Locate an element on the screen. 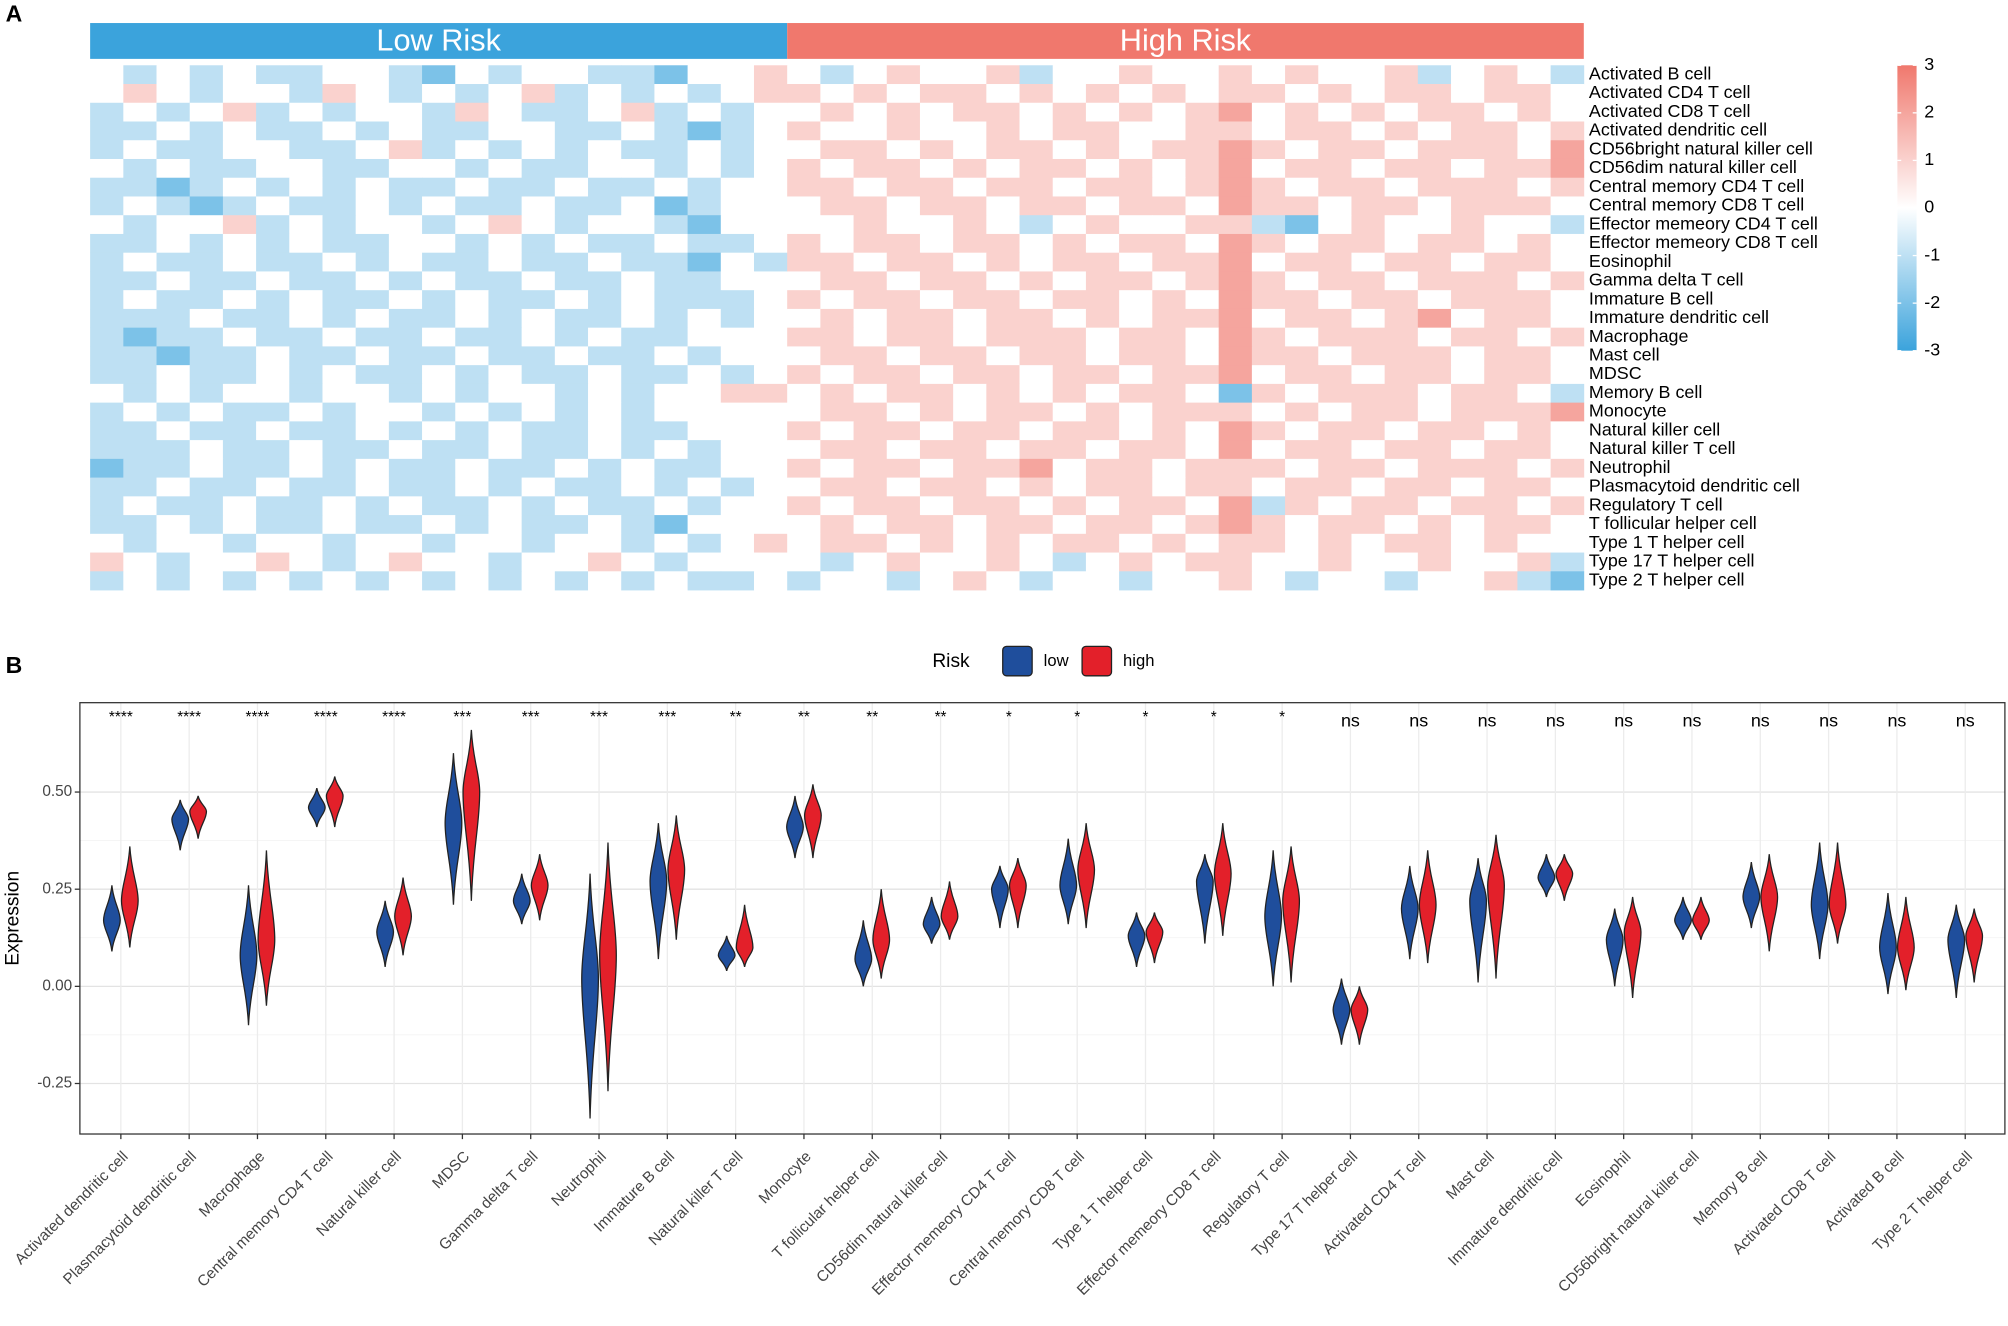  colorbar-label: 3 is located at coordinates (1929, 64).